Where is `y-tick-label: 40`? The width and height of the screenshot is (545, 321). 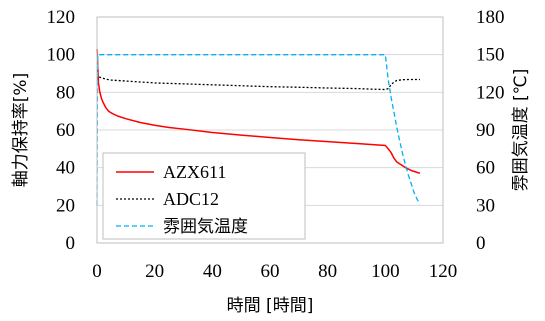
y-tick-label: 40 is located at coordinates (65, 168).